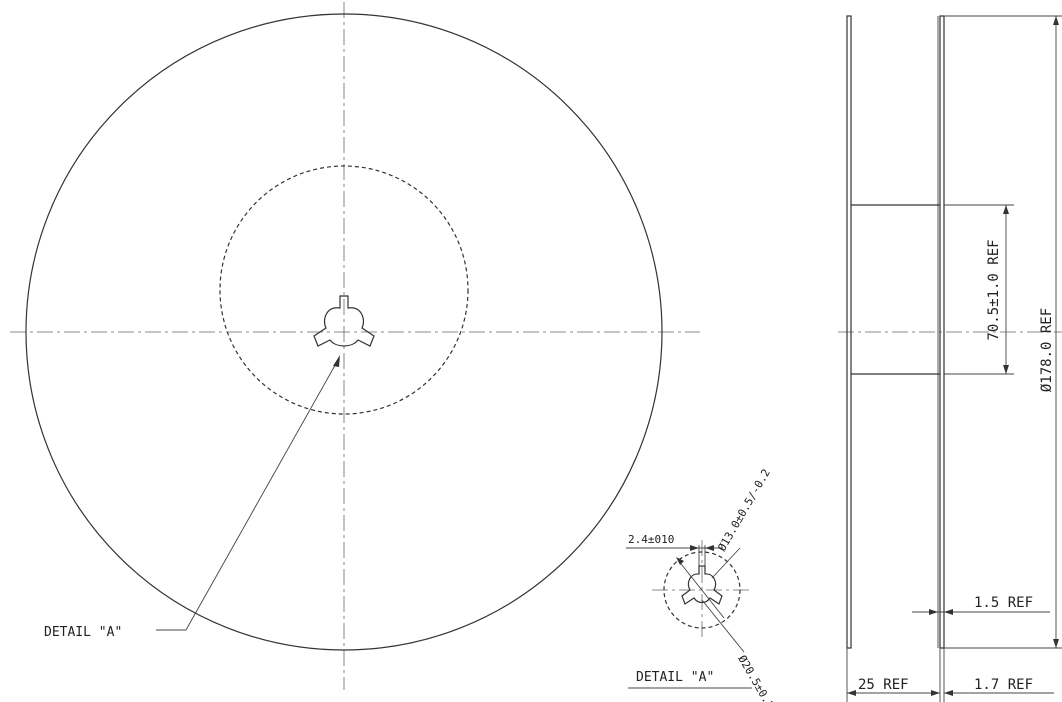  Describe the element at coordinates (336, 361) in the screenshot. I see `detail-a-leader-arrow` at that location.